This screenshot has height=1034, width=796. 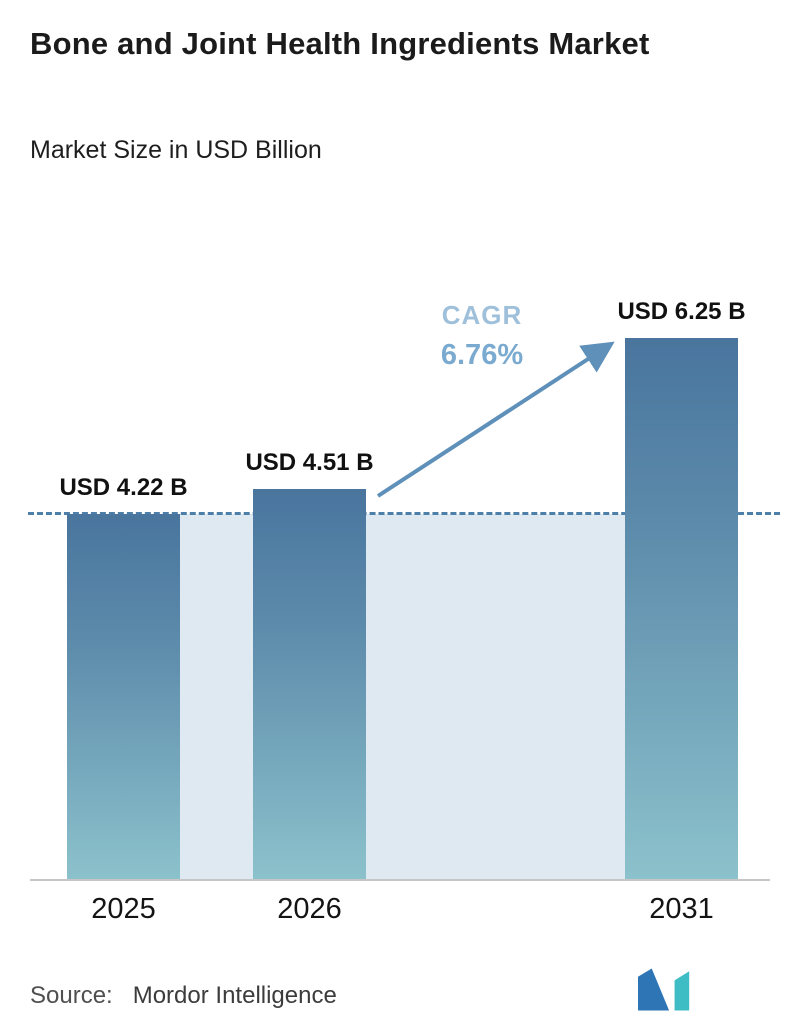 What do you see at coordinates (495, 419) in the screenshot?
I see `growth-arrow-icon` at bounding box center [495, 419].